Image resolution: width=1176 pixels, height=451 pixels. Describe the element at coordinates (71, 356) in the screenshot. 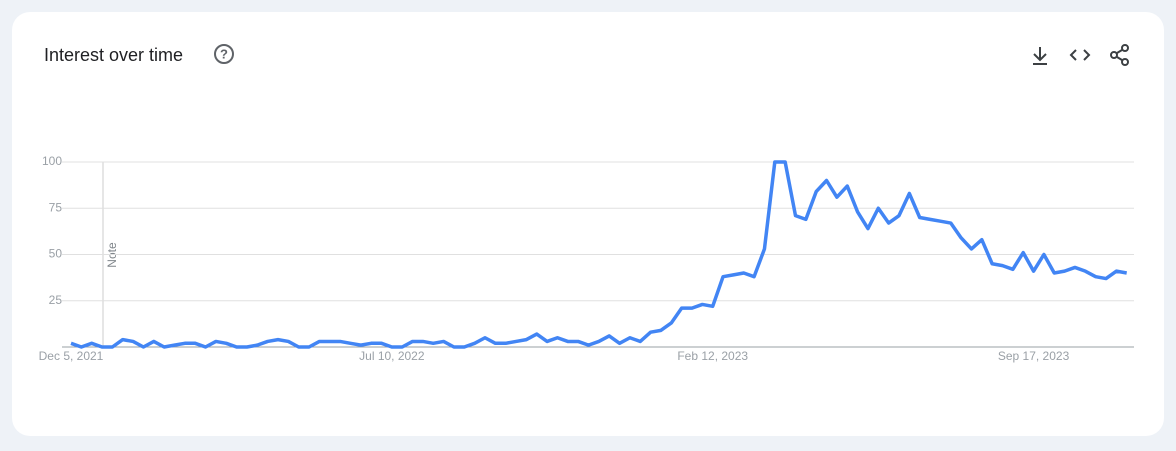

I see `x-tick-label: Dec 5, 2021` at that location.